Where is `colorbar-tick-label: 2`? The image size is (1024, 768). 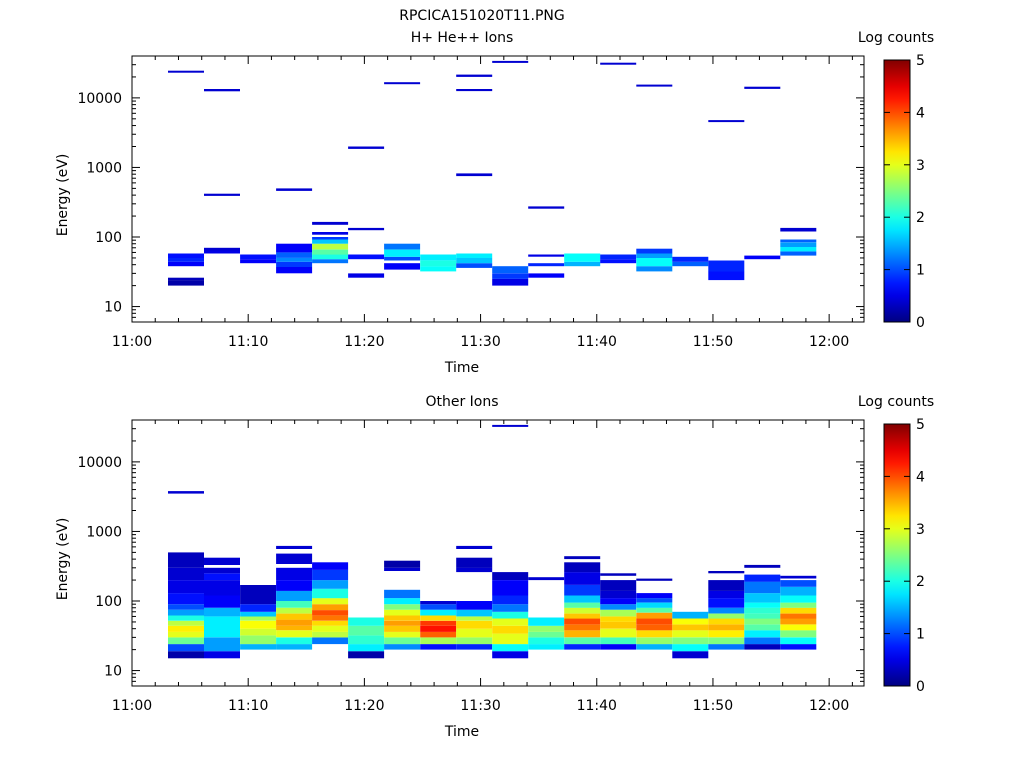 colorbar-tick-label: 2 is located at coordinates (920, 582).